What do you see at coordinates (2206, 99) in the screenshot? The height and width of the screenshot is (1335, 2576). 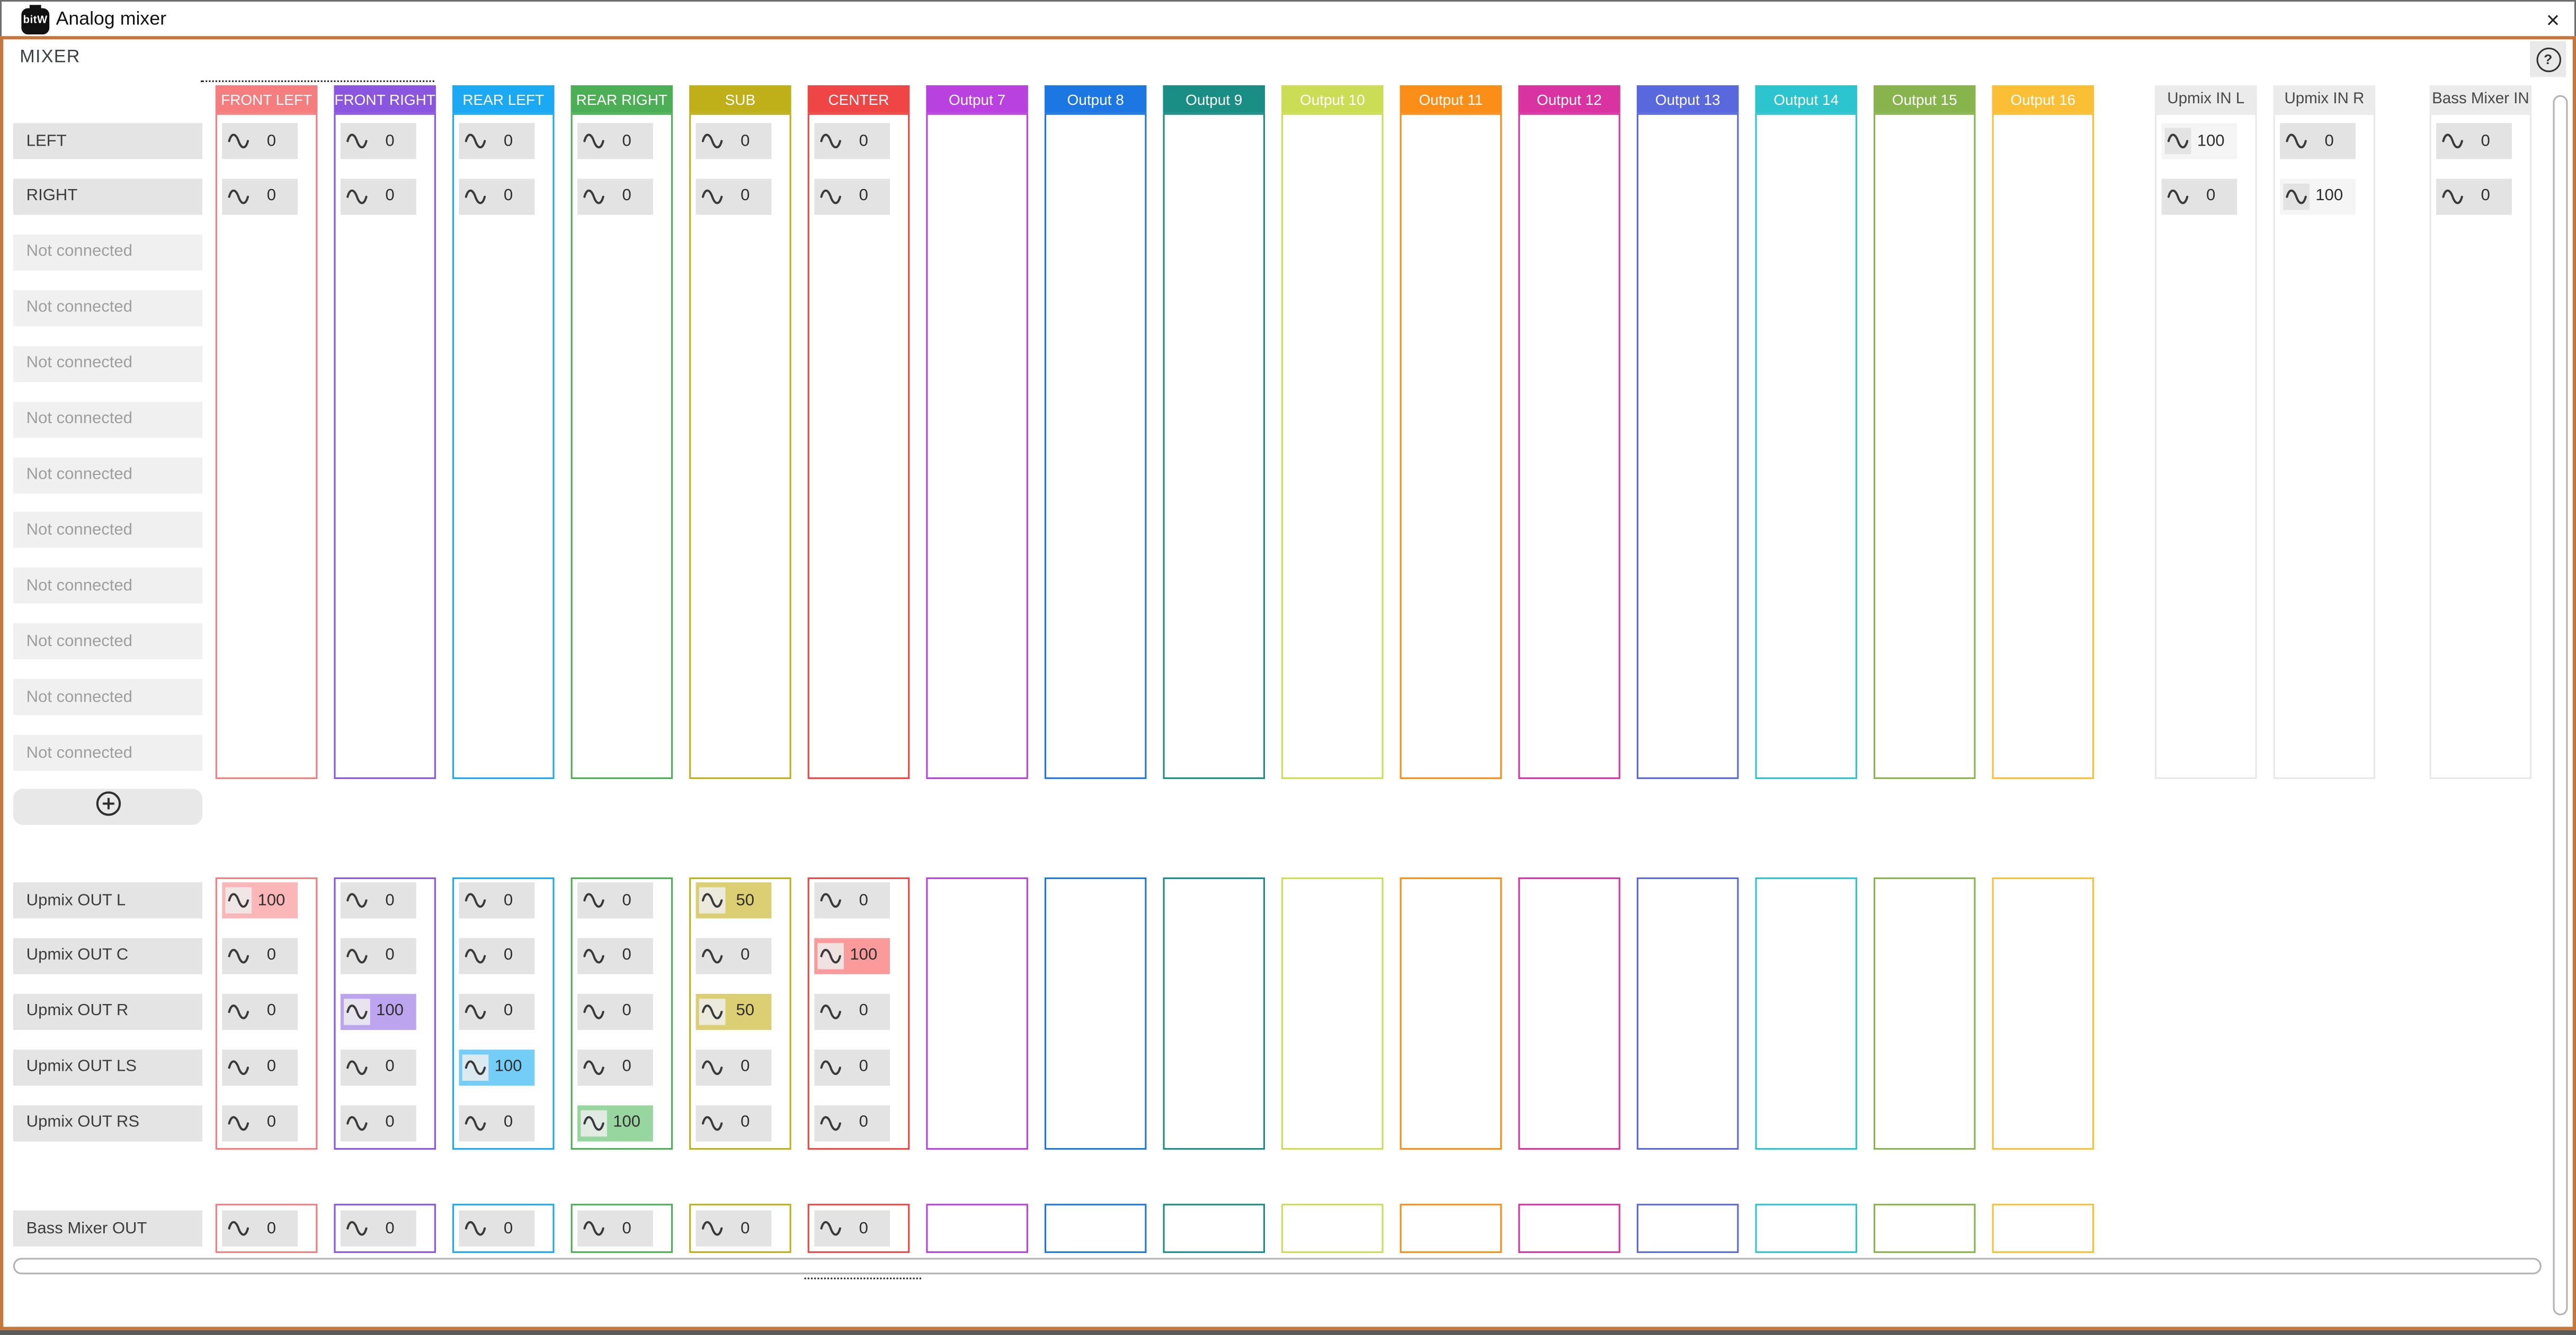 I see `column-header-upmix-in-l: Upmix IN L` at bounding box center [2206, 99].